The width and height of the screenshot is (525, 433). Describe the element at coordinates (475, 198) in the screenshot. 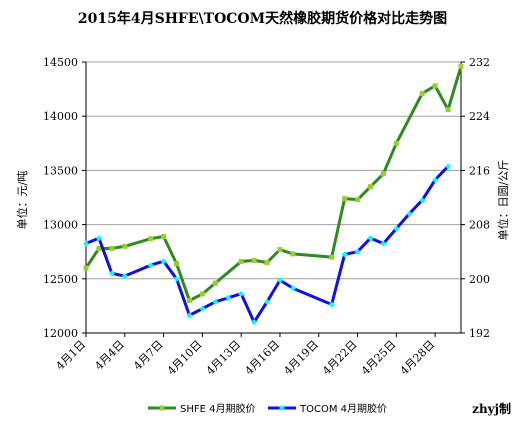

I see `right-axis-ticks: 192 200 208 216 224 232` at that location.